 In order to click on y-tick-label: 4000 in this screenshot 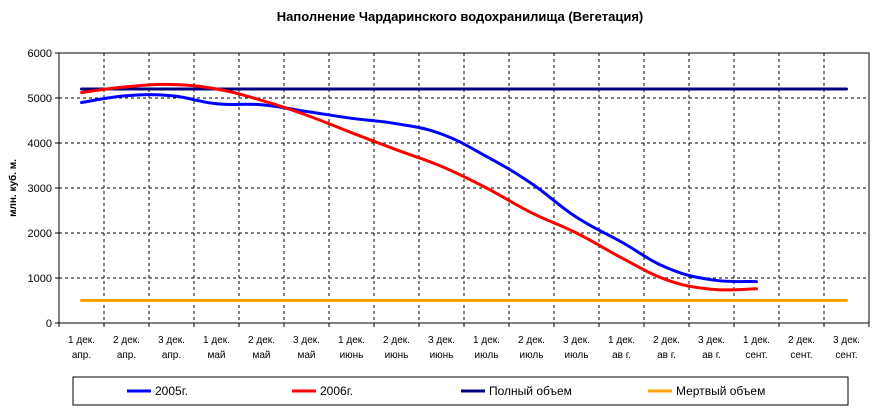, I will do `click(40, 144)`.